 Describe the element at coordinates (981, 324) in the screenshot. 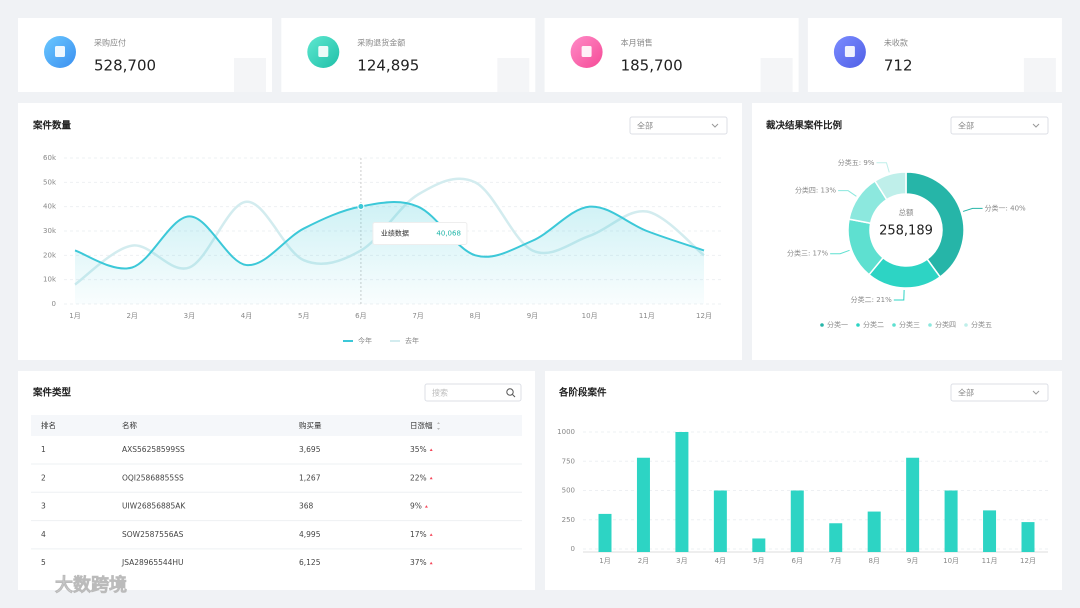

I see `legend-label: 分类五` at that location.